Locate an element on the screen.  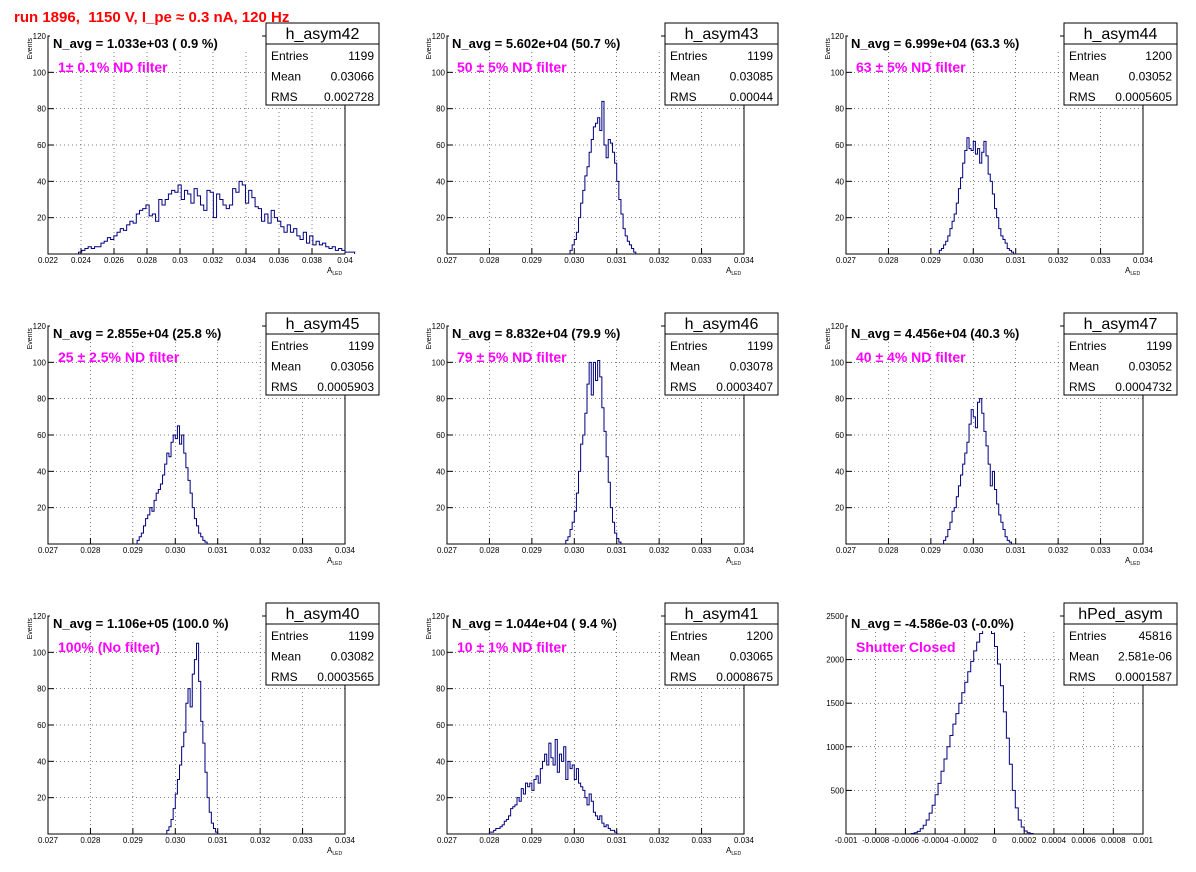
navg-label: N_avg = 6.999e+04 (63.3 %) is located at coordinates (935, 43).